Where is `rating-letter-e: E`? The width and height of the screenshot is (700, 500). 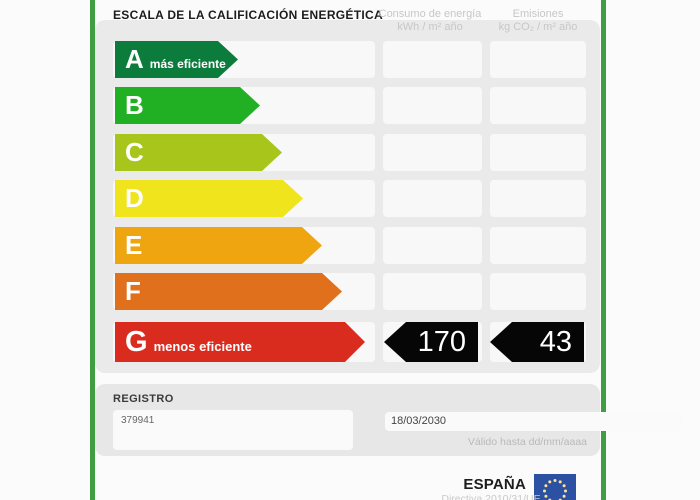 rating-letter-e: E is located at coordinates (134, 245).